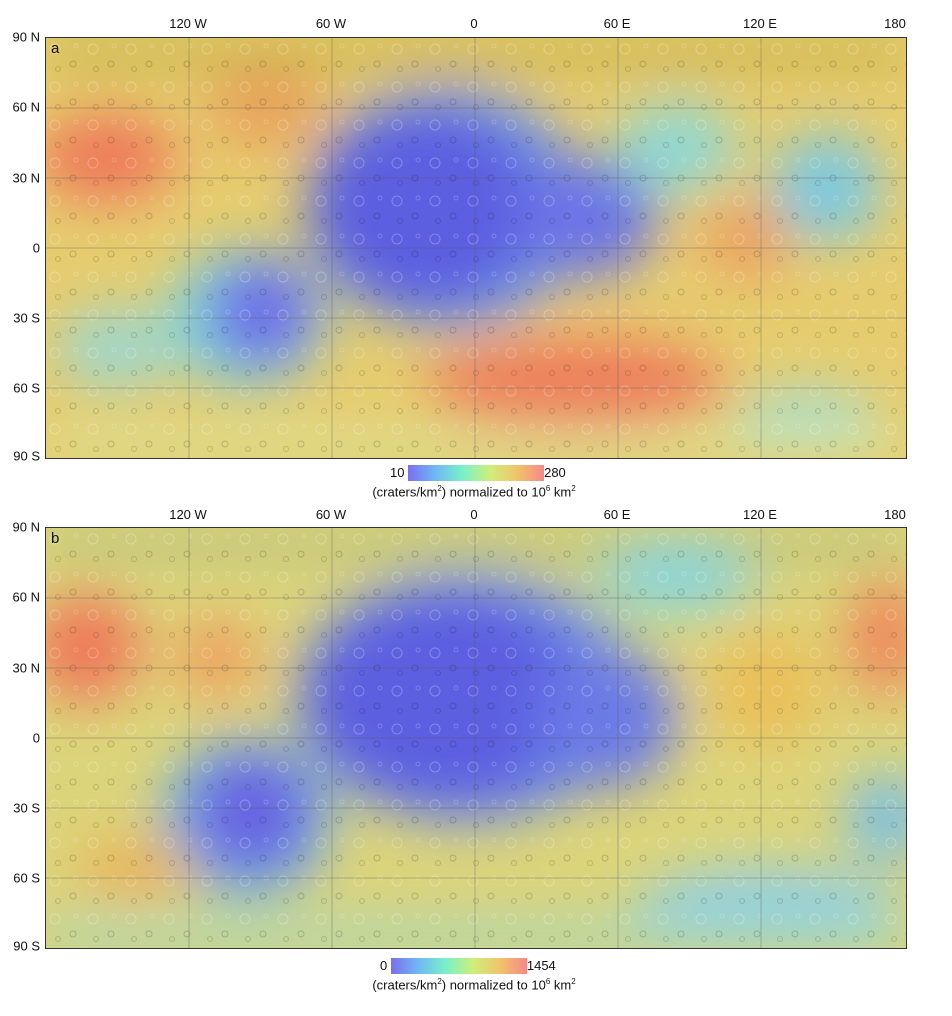 The width and height of the screenshot is (952, 1016). Describe the element at coordinates (474, 985) in the screenshot. I see `colorbar-title-b: (craters/km2) normalized to 106 km2` at that location.